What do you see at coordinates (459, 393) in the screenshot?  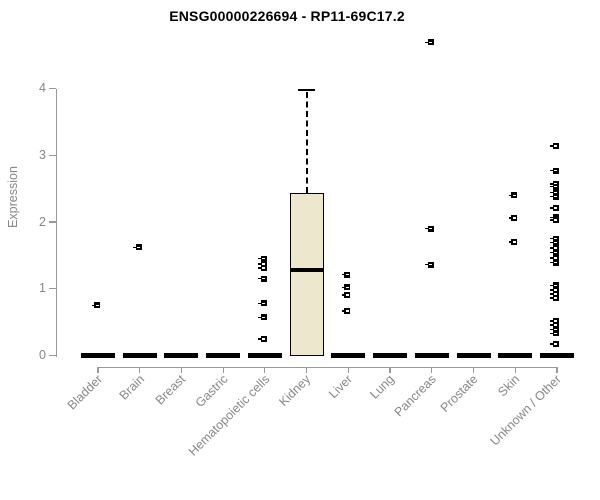 I see `x-tick-label: Prostate` at bounding box center [459, 393].